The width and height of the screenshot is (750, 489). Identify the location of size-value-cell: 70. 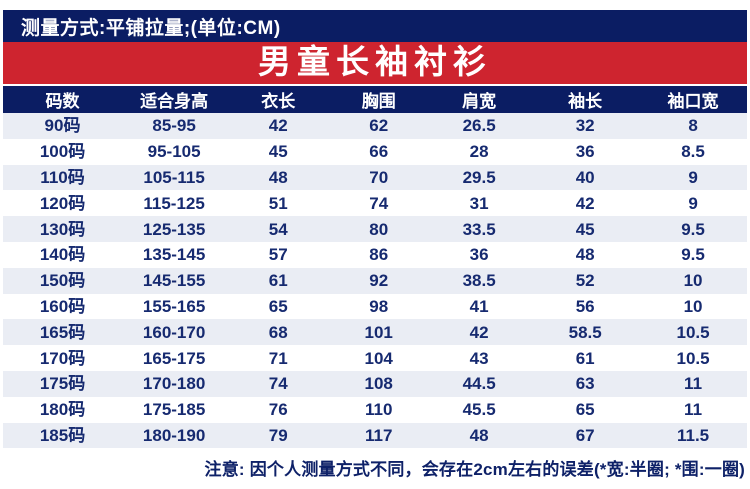
(379, 177).